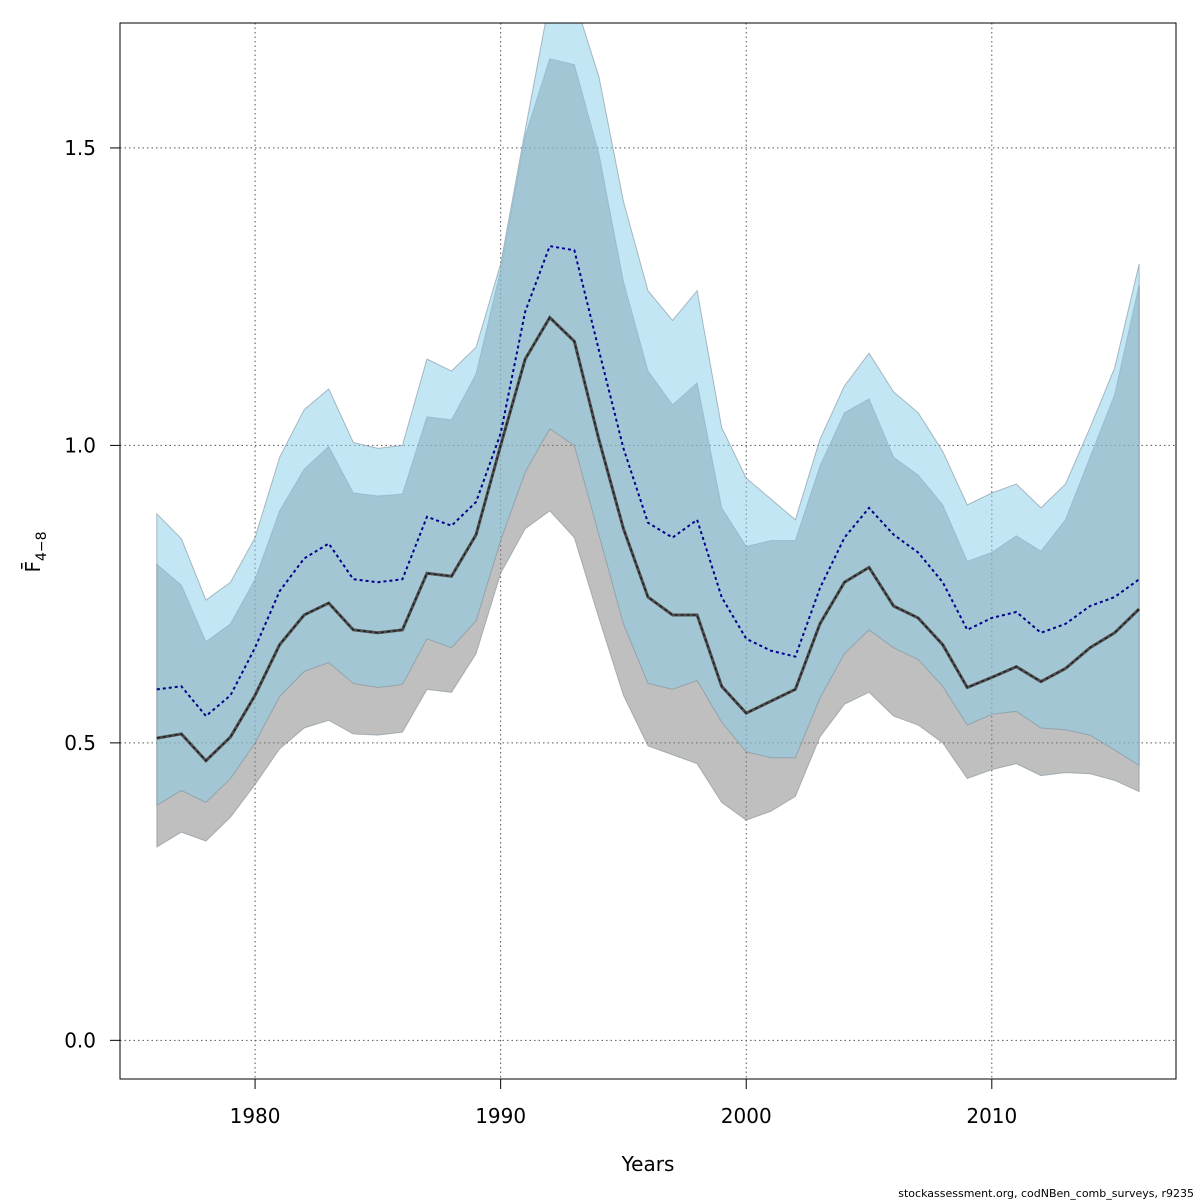 The width and height of the screenshot is (1200, 1200). Describe the element at coordinates (991, 1116) in the screenshot. I see `x-tick-label-2010: 2010` at that location.